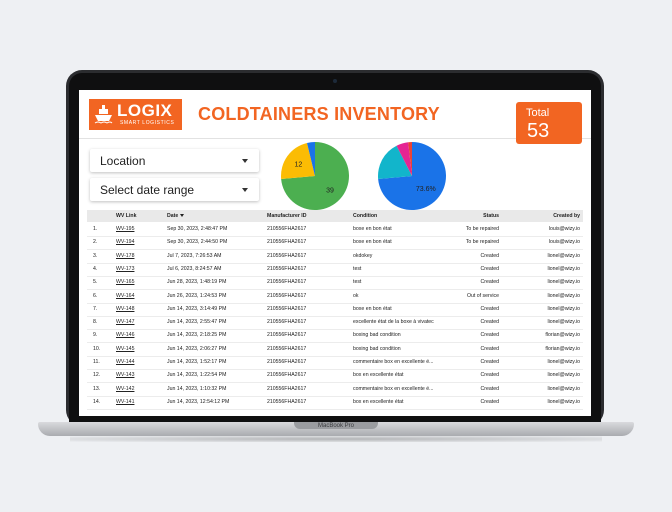 The width and height of the screenshot is (672, 512). Describe the element at coordinates (549, 123) in the screenshot. I see `total-scorecard: Total 53` at that location.